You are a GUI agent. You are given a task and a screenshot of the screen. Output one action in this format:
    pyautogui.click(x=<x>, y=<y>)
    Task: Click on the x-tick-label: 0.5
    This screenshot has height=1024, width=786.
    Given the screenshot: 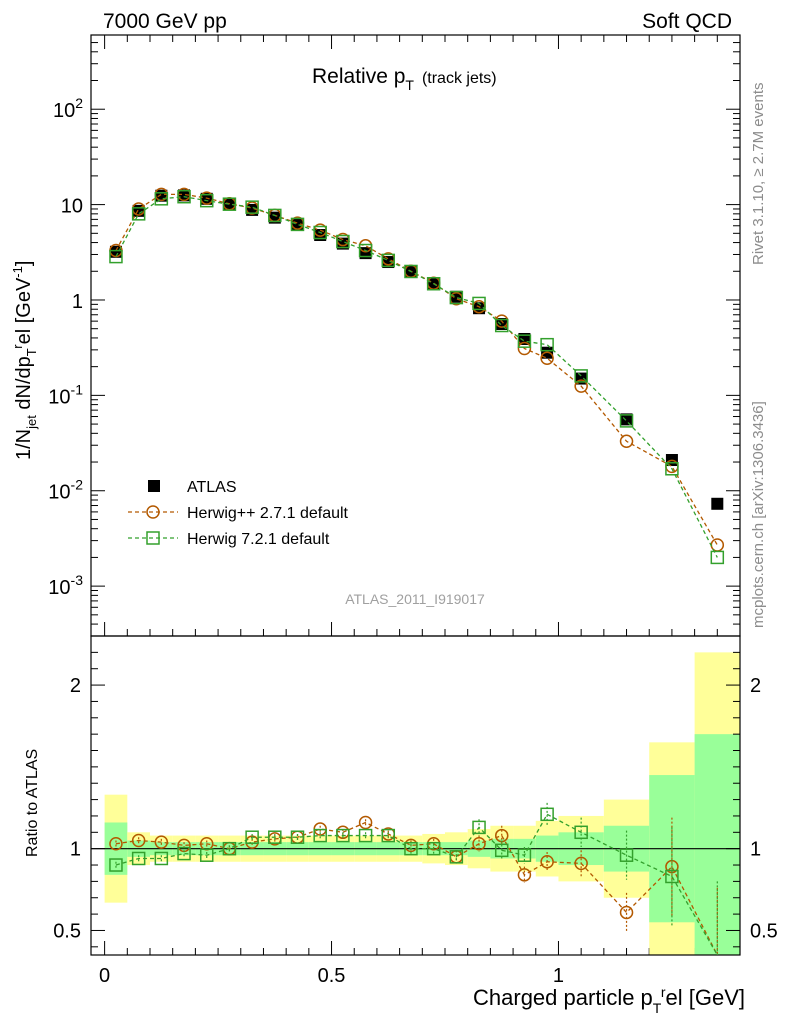 What is the action you would take?
    pyautogui.click(x=332, y=976)
    